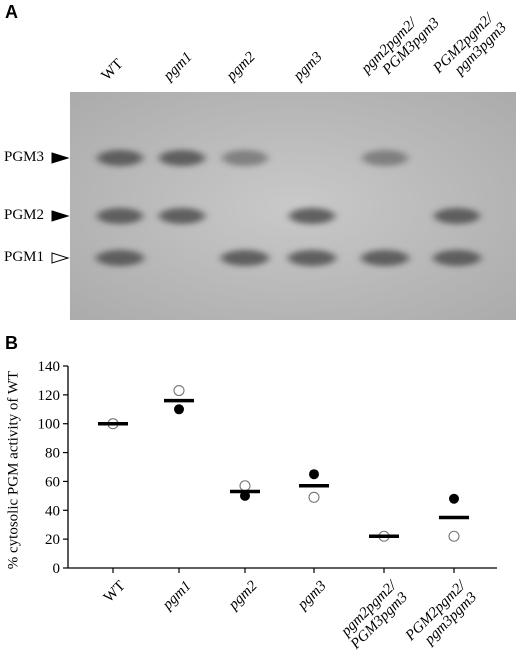  I want to click on panel-b-letter: B, so click(11, 343).